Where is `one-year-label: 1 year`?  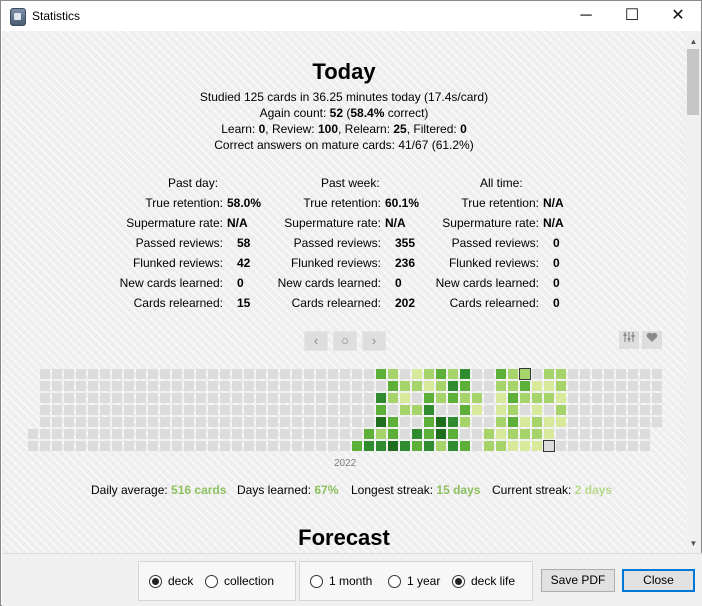 one-year-label: 1 year is located at coordinates (424, 581).